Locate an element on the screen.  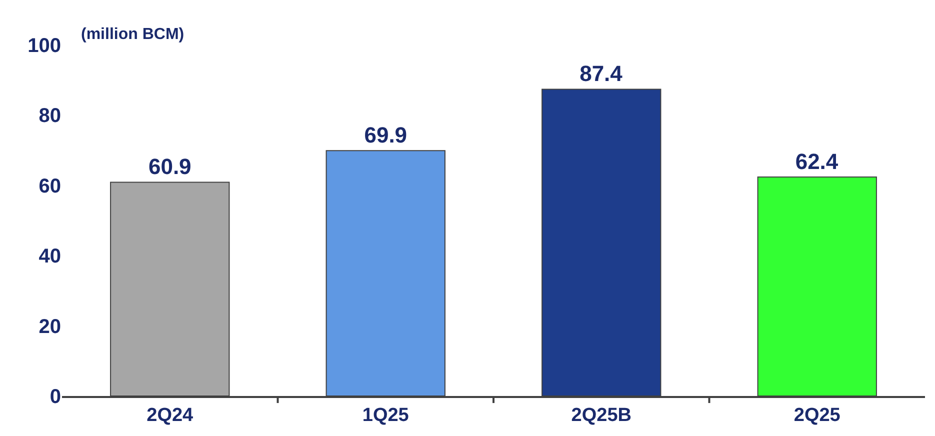
y-axis-title: (million BCM) is located at coordinates (132, 34).